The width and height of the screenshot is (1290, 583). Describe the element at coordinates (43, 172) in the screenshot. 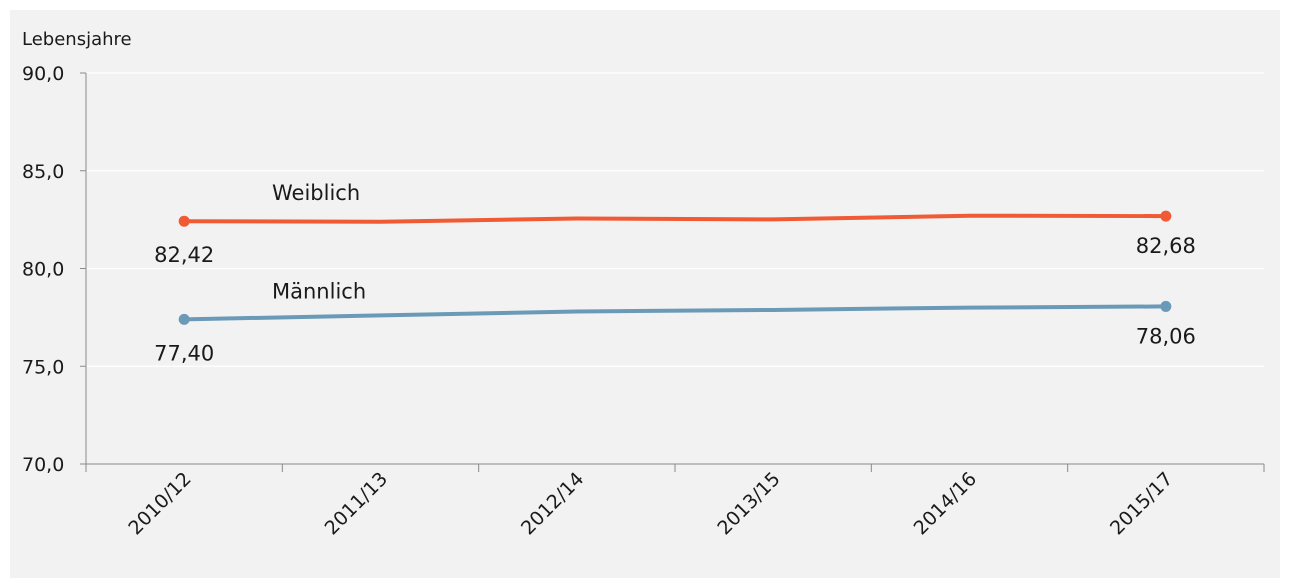

I see `y-tick-label: 85,0` at that location.